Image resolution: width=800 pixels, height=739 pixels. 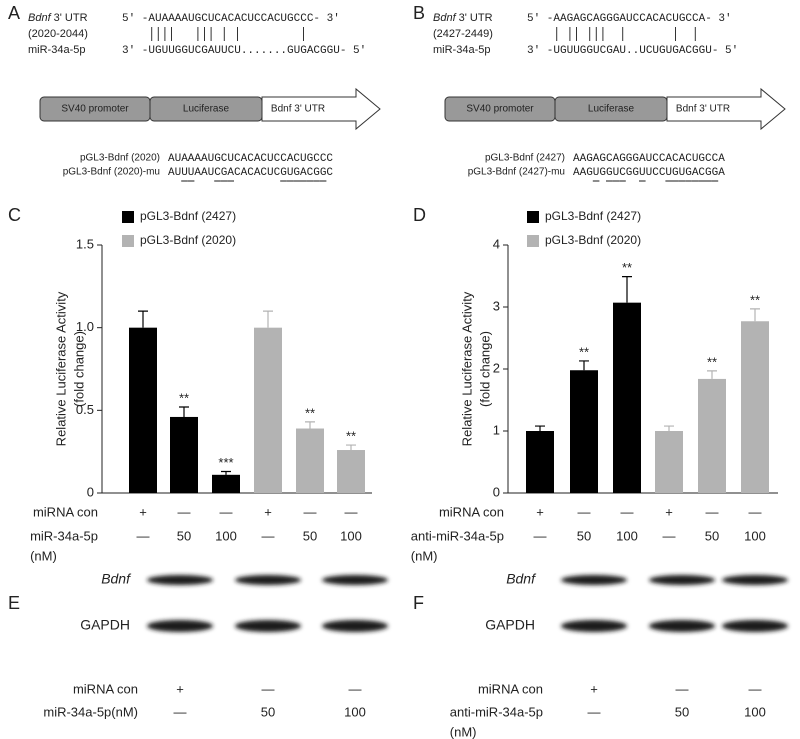 I want to click on band-label: Bdnf, so click(x=116, y=579).